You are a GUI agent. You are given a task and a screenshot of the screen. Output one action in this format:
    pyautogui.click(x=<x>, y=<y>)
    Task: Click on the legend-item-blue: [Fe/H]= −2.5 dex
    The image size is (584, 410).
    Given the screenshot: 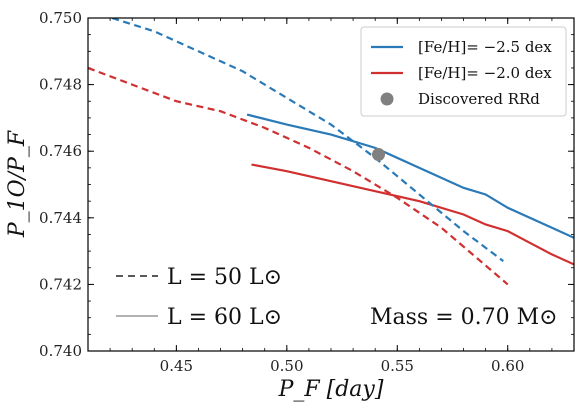 What is the action you would take?
    pyautogui.click(x=485, y=47)
    